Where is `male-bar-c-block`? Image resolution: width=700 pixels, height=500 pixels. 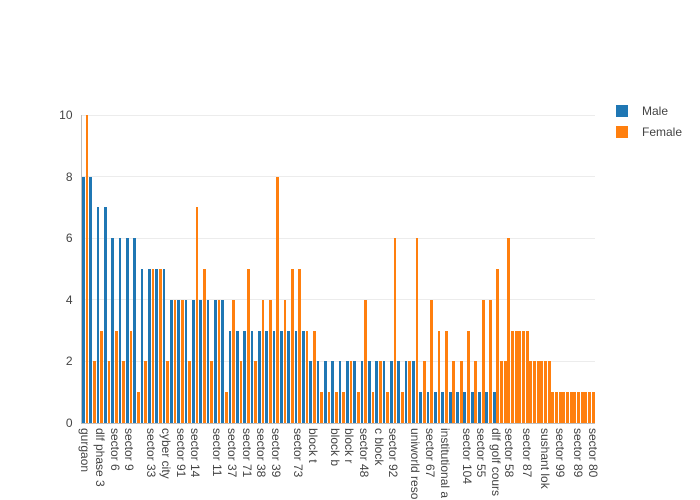
male-bar-c-block is located at coordinates (377, 392).